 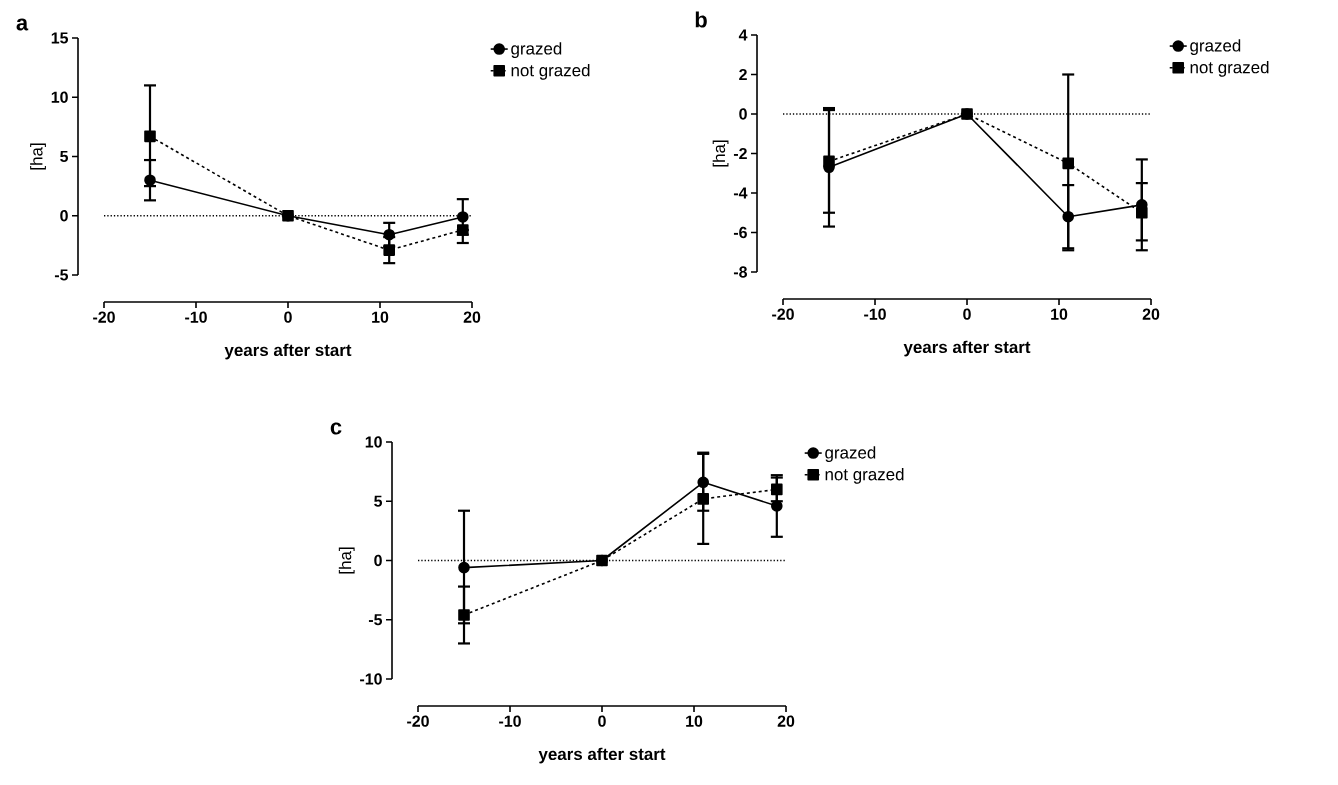 I want to click on y-tick-label: -4, so click(x=740, y=193).